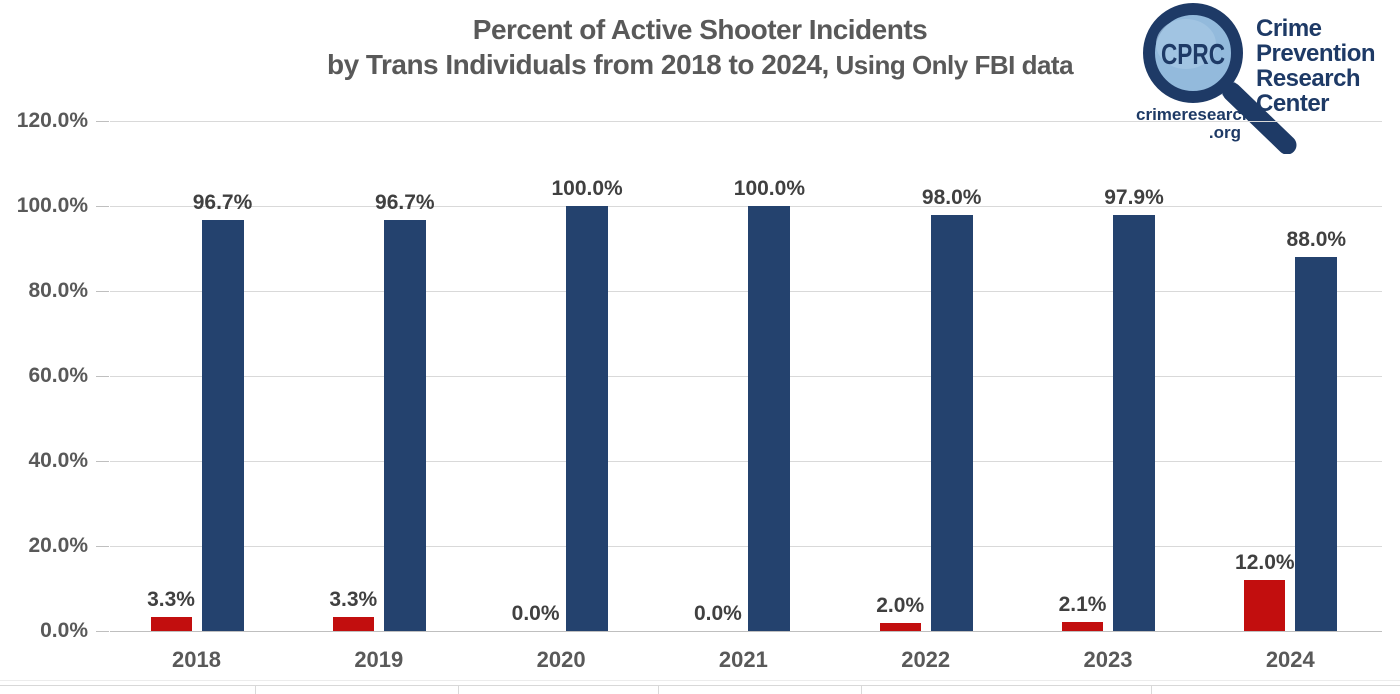 This screenshot has height=694, width=1400. Describe the element at coordinates (587, 418) in the screenshot. I see `bar-navy-series-2020` at that location.